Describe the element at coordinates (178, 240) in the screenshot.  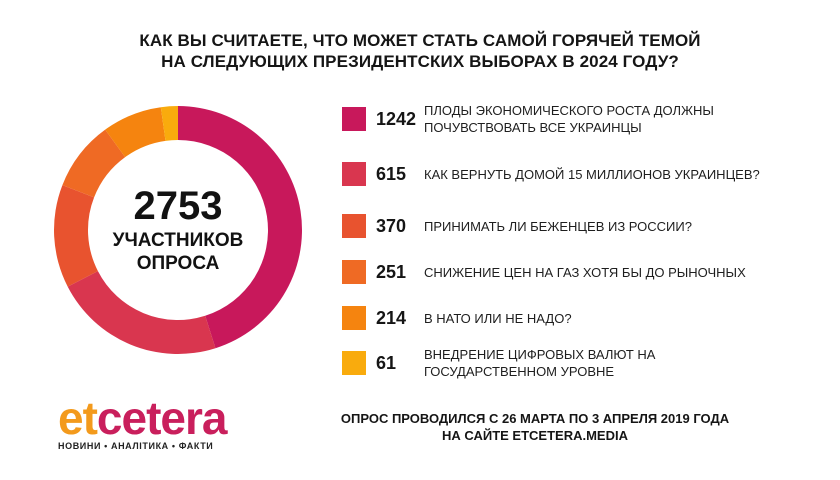
I see `participants-label-line1: УЧАСТНИКОВ` at that location.